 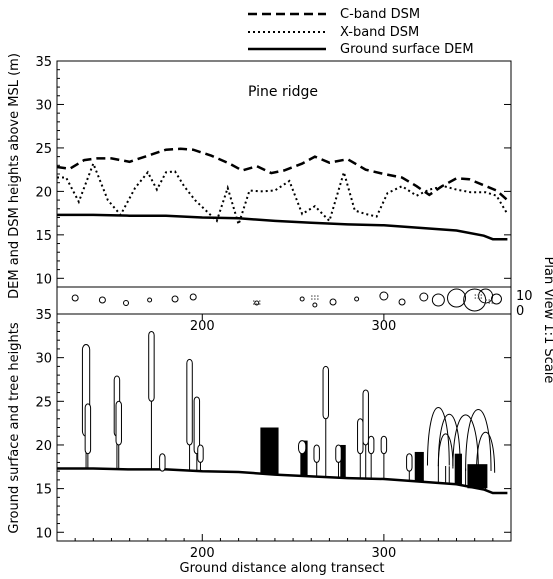 What do you see at coordinates (43, 490) in the screenshot?
I see `bottom-ytick-label: 15` at bounding box center [43, 490].